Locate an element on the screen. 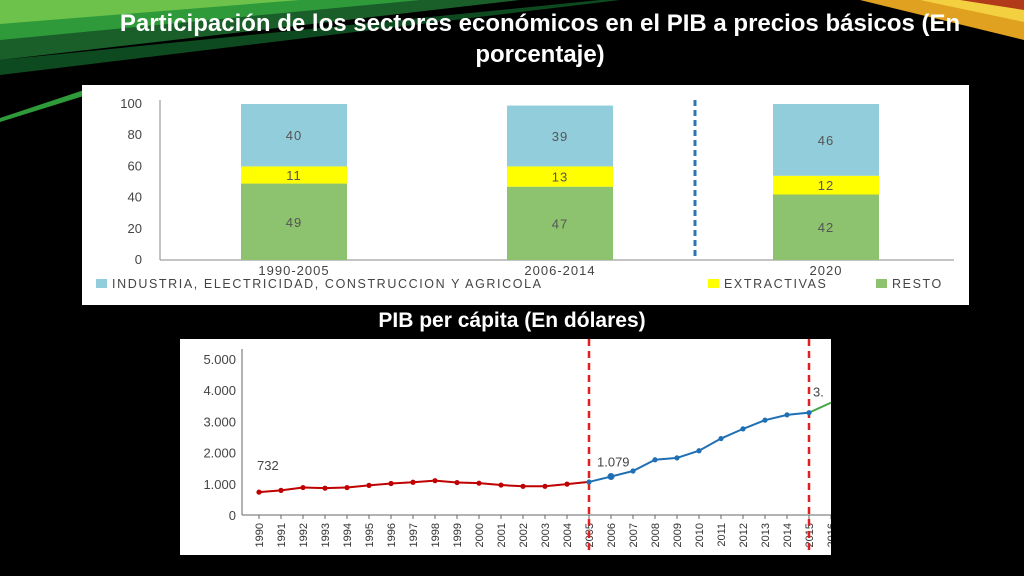 The width and height of the screenshot is (1024, 576). decor-shape-red is located at coordinates (992, 5).